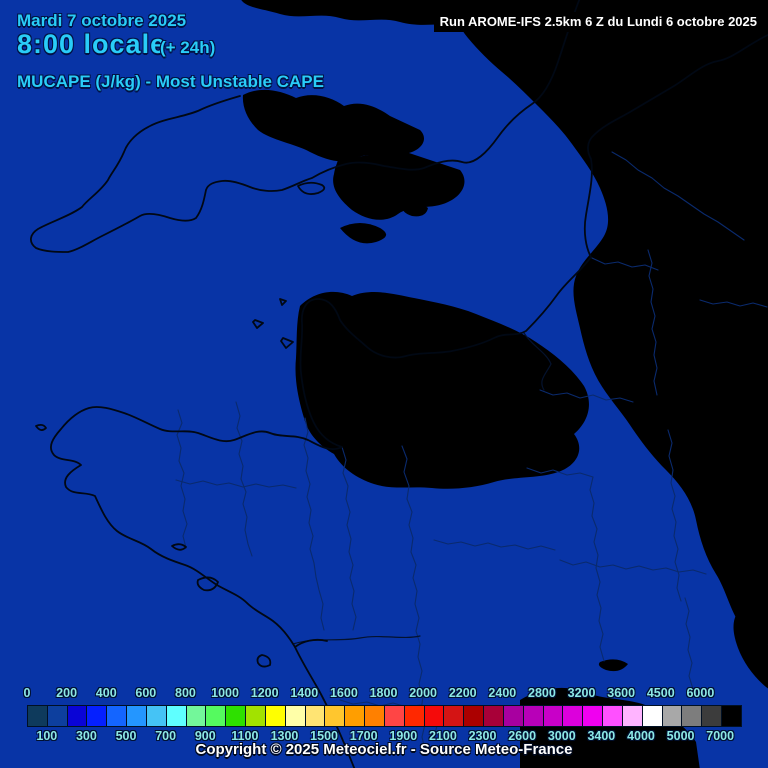  What do you see at coordinates (641, 736) in the screenshot?
I see `legend-tick-label: 4000` at bounding box center [641, 736].